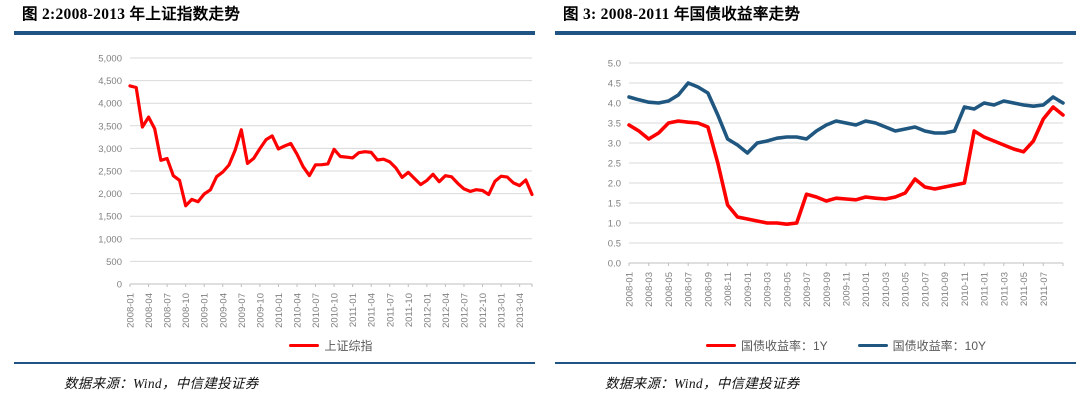  I want to click on figure2-title: 图 2:2008-2013 年上证指数走势, so click(131, 14).